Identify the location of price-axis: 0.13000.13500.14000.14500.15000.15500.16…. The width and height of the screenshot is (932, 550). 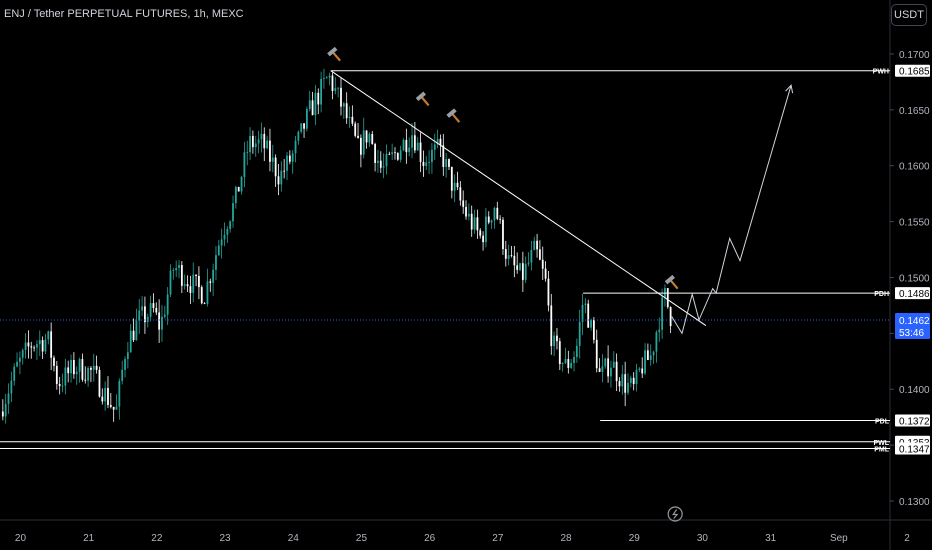
(910, 279).